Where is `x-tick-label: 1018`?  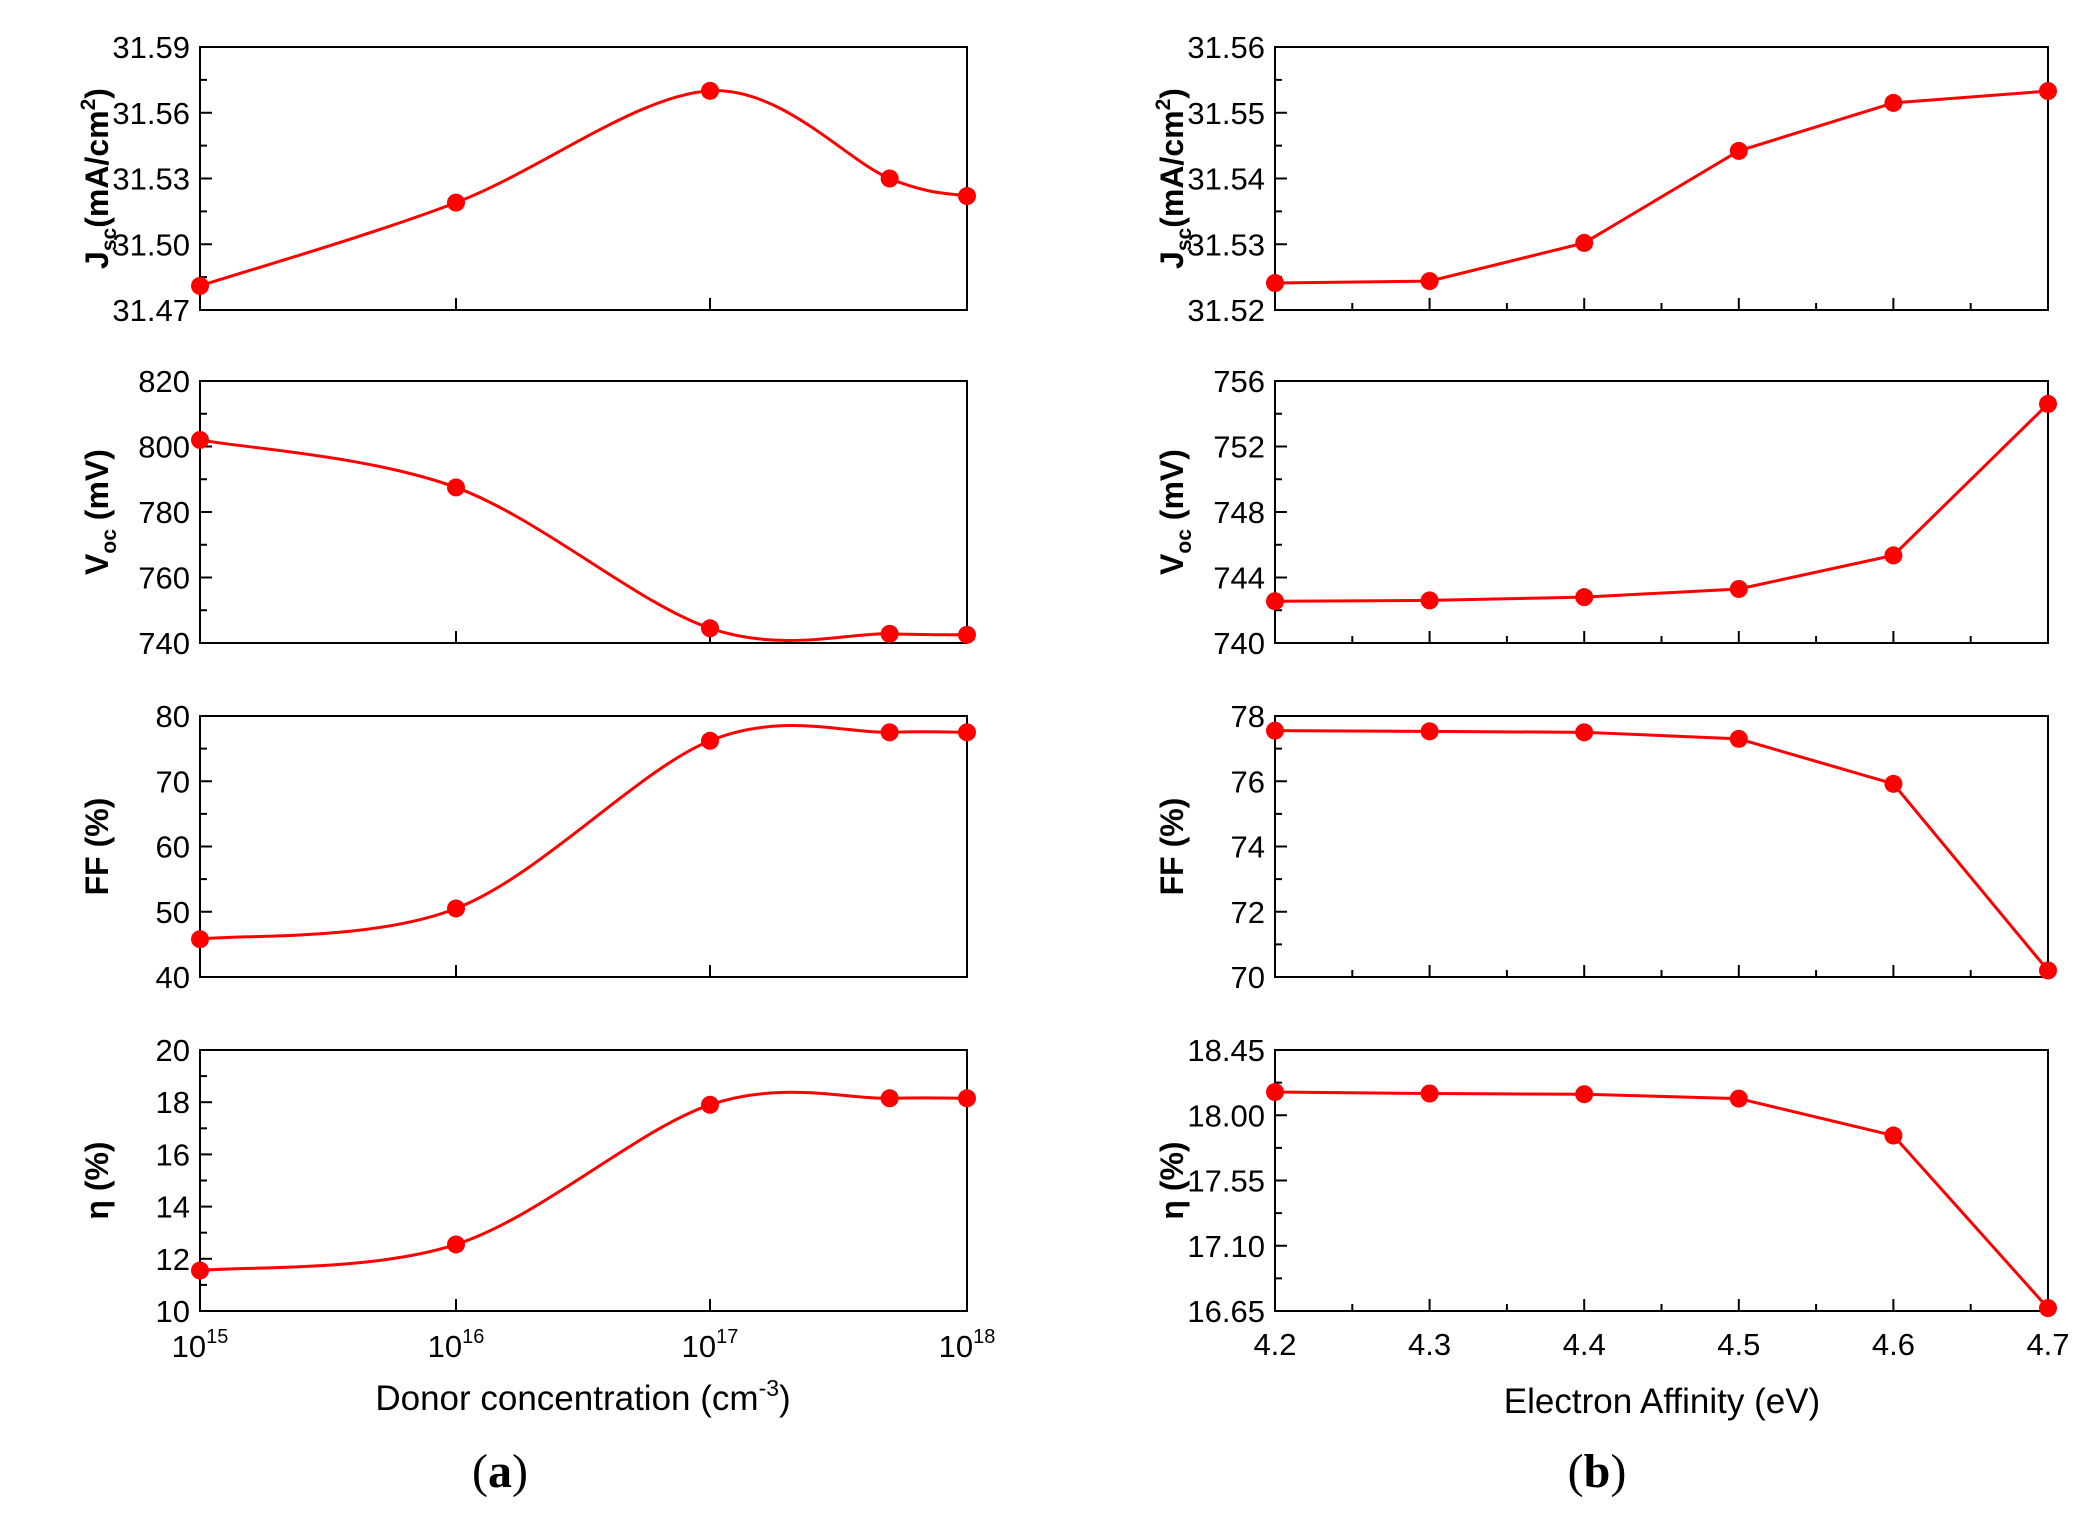
x-tick-label: 1018 is located at coordinates (967, 1345).